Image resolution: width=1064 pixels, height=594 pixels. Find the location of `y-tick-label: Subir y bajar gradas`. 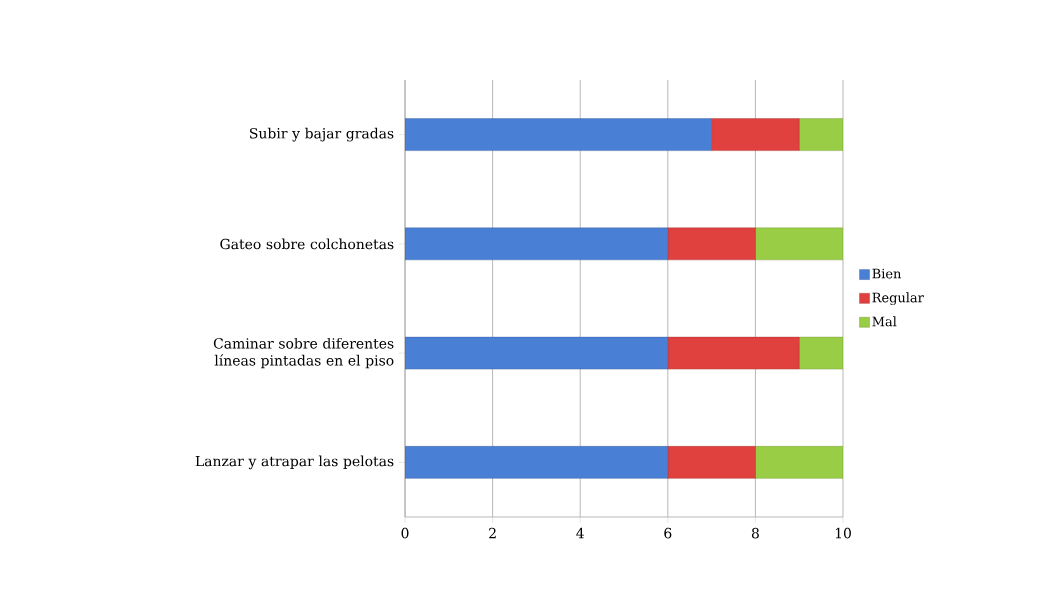

y-tick-label: Subir y bajar gradas is located at coordinates (322, 134).